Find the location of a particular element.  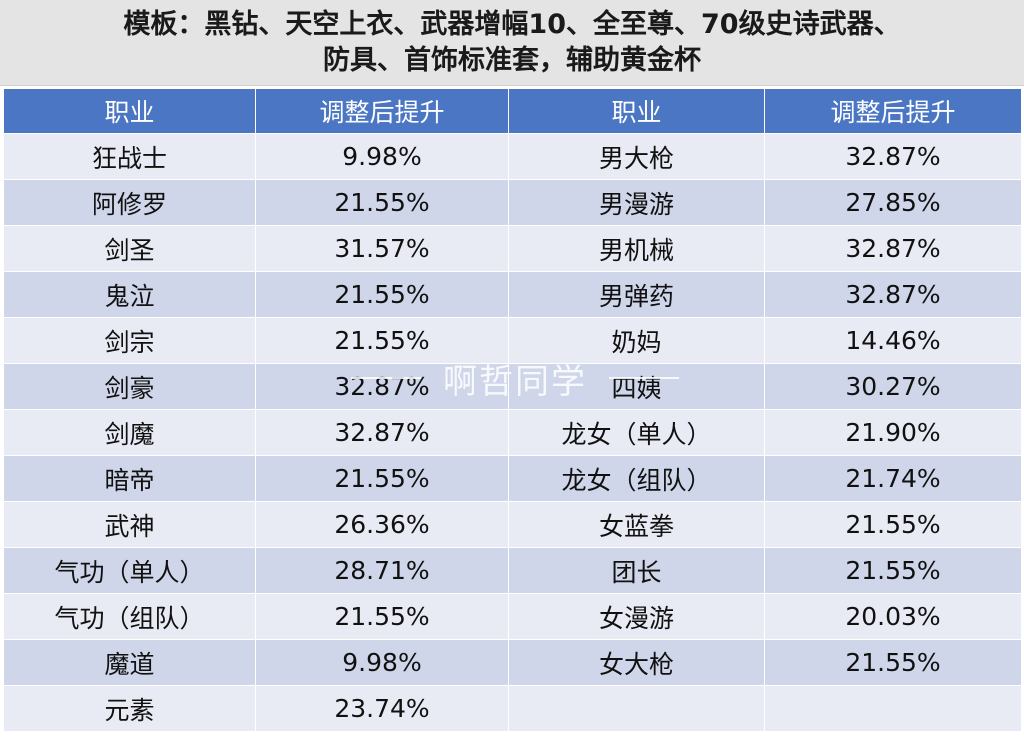

table-row: 剑圣 31.57% 男机械 32.87% is located at coordinates (512, 248).